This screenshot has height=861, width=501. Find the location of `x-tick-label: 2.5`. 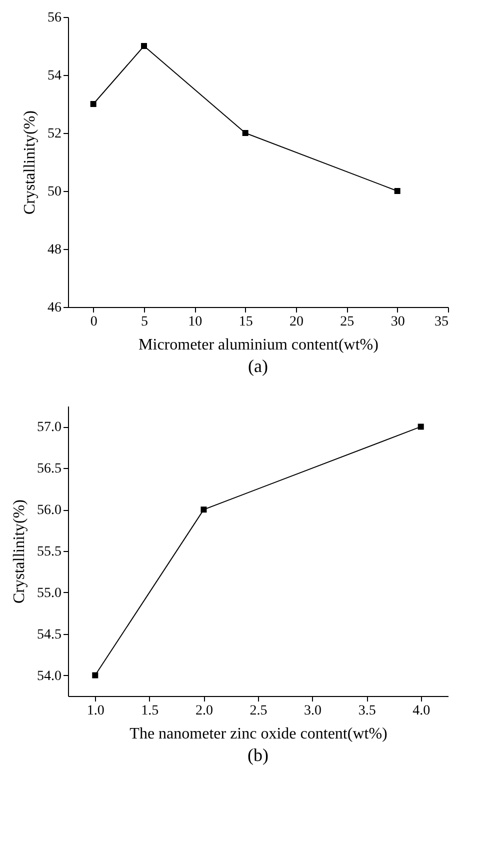

x-tick-label: 2.5 is located at coordinates (259, 711).